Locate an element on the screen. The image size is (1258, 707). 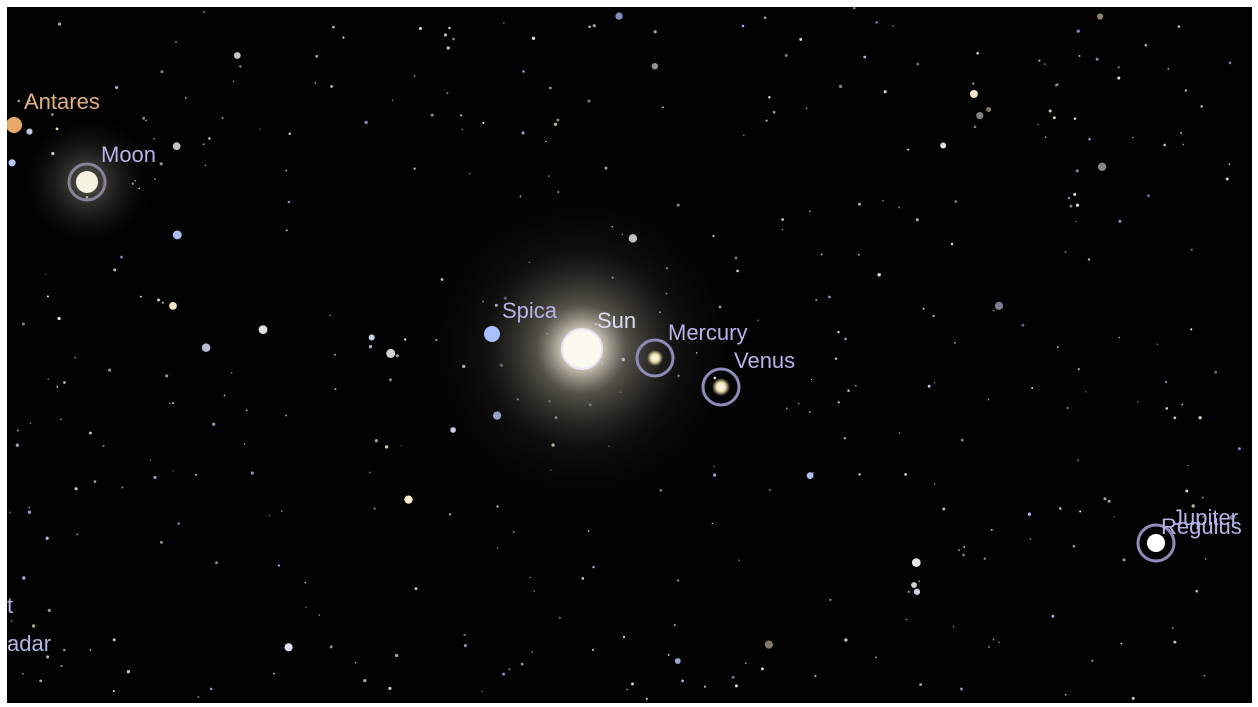
spica-star is located at coordinates (492, 334).